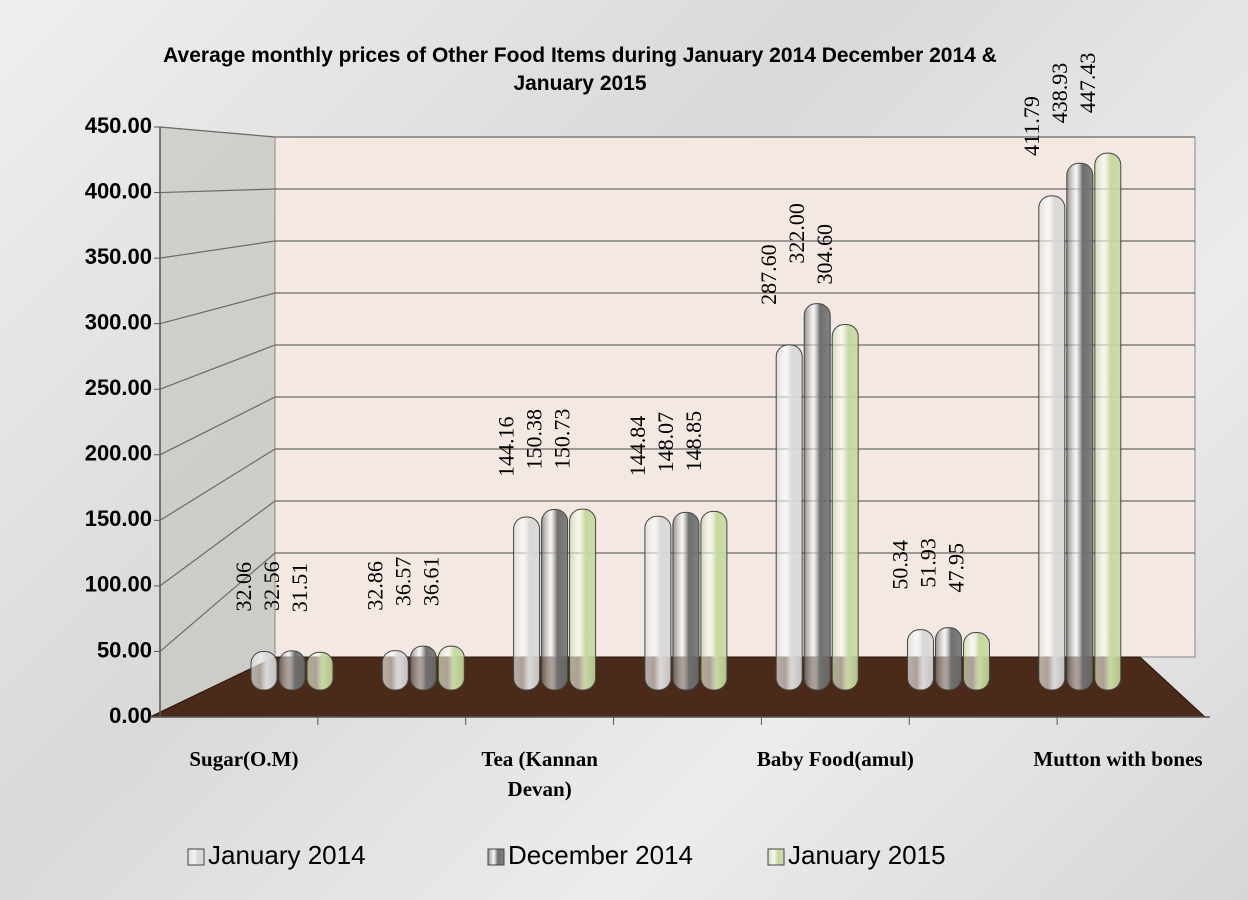  What do you see at coordinates (1087, 83) in the screenshot?
I see `value-label: 447.43` at bounding box center [1087, 83].